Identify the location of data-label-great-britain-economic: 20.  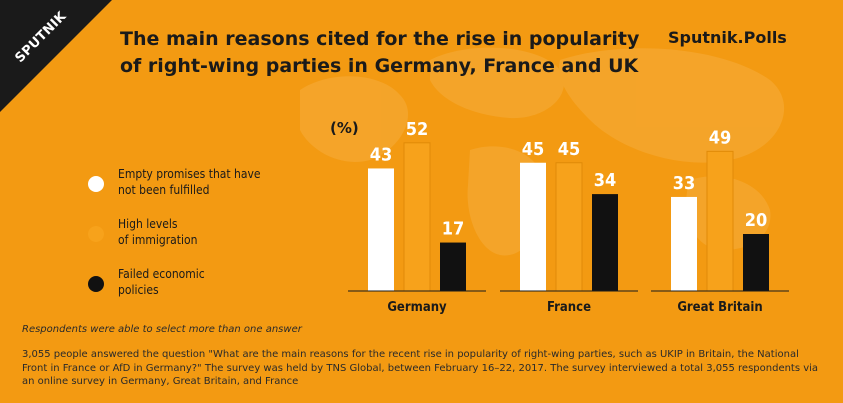
(756, 220).